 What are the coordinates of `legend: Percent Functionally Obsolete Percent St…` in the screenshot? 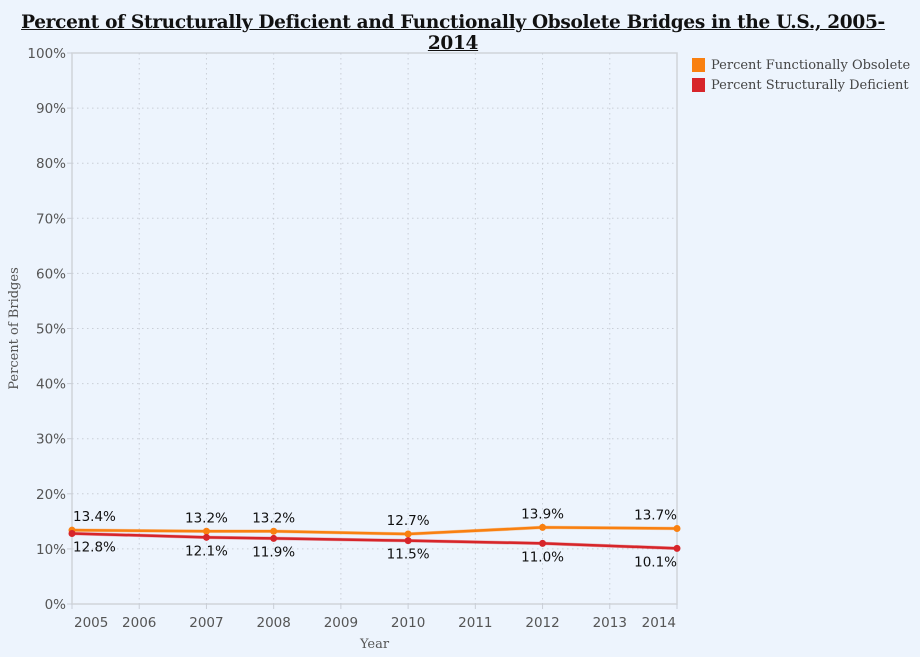 It's located at (801, 75).